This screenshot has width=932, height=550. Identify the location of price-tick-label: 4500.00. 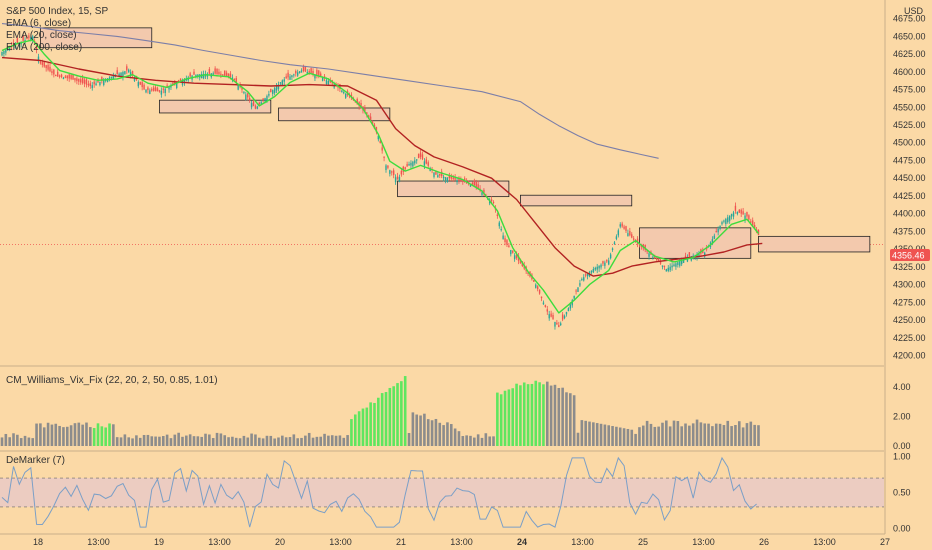
(909, 143).